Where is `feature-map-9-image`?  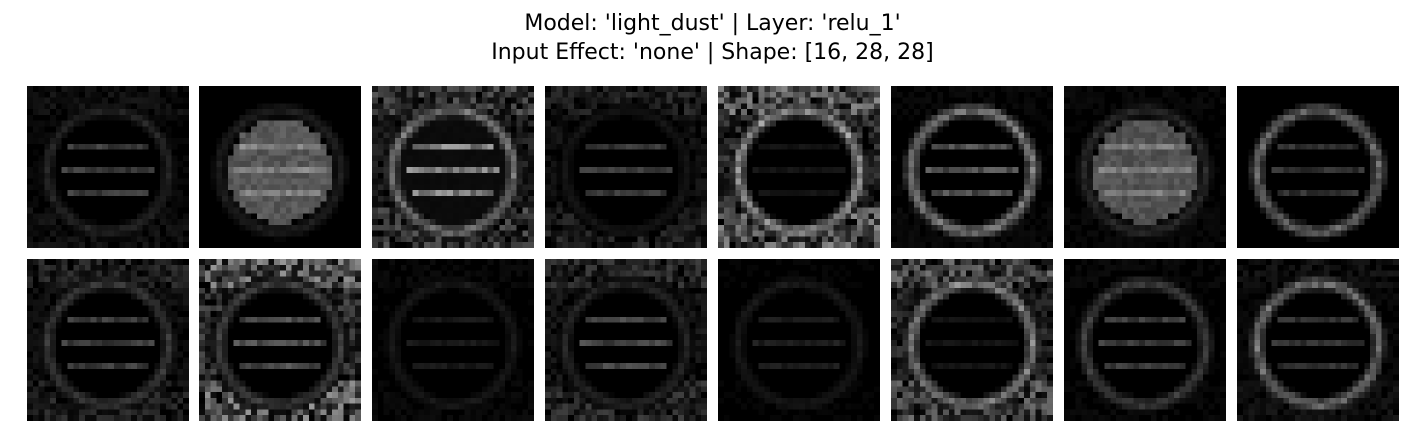 feature-map-9-image is located at coordinates (280, 340).